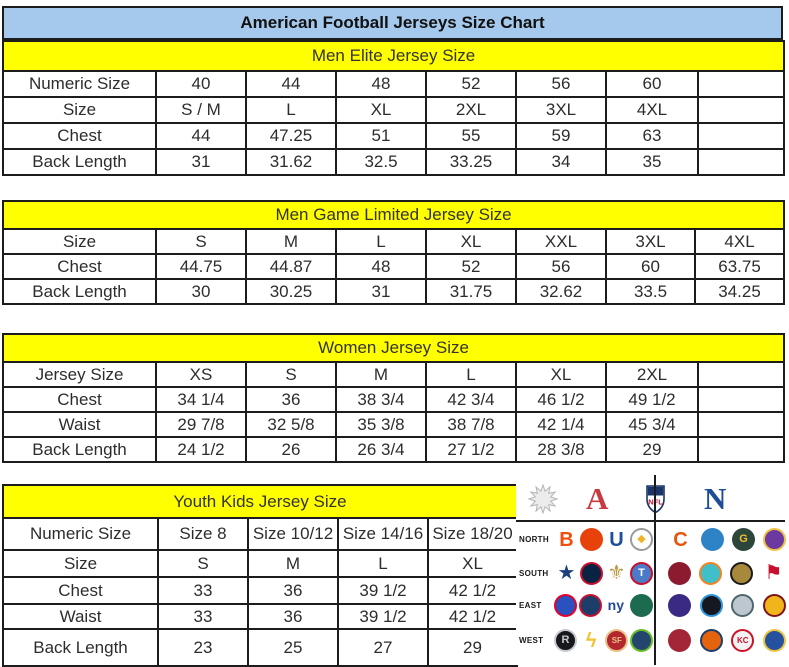 This screenshot has width=789, height=667. Describe the element at coordinates (291, 266) in the screenshot. I see `value-cell: 44.87` at that location.